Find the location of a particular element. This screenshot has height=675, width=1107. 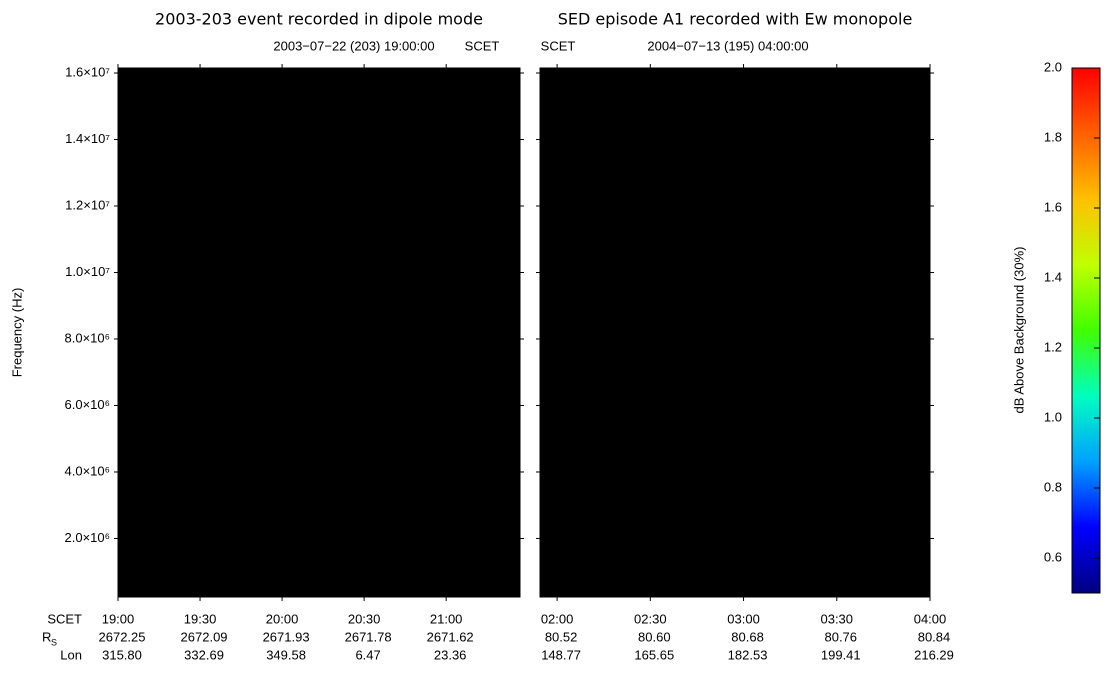

colorbar-tick-label: 1.6 is located at coordinates (1053, 206).